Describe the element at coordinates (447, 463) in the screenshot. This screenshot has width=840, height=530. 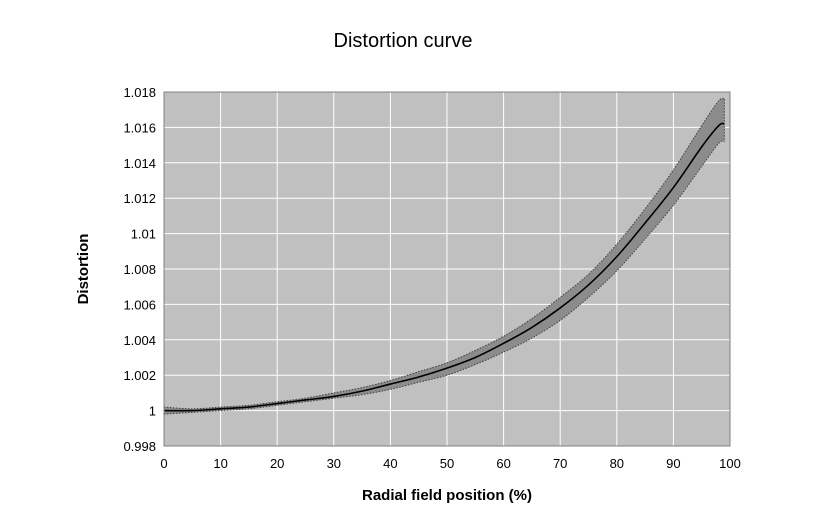
I see `x-tick-label: 50` at that location.